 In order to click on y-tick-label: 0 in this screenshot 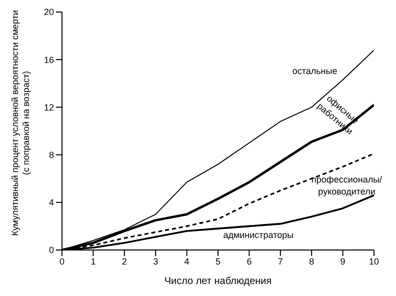, I will do `click(51, 250)`.